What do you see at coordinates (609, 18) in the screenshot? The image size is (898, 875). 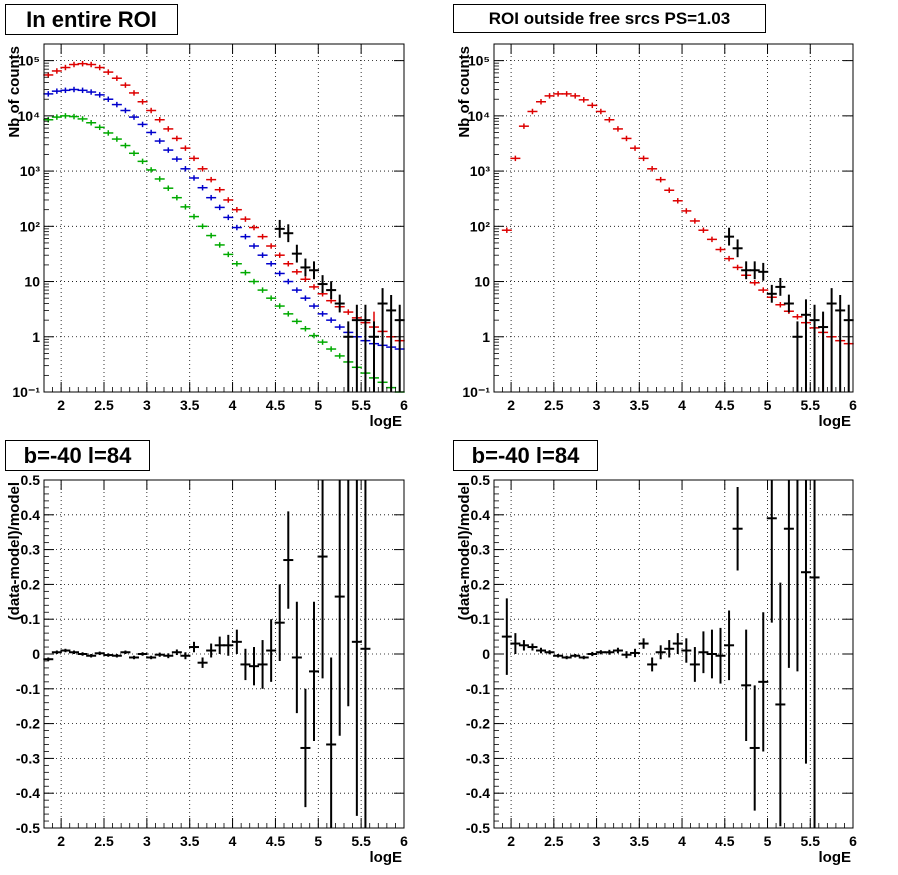 I see `panel-title: ROI outside free srcs PS=1.03` at bounding box center [609, 18].